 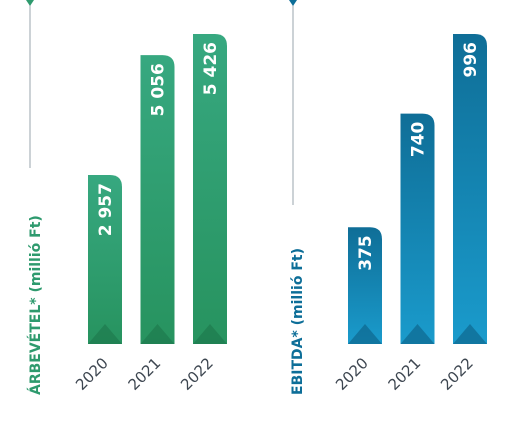 What do you see at coordinates (211, 68) in the screenshot?
I see `bar-value-label: 5 426` at bounding box center [211, 68].